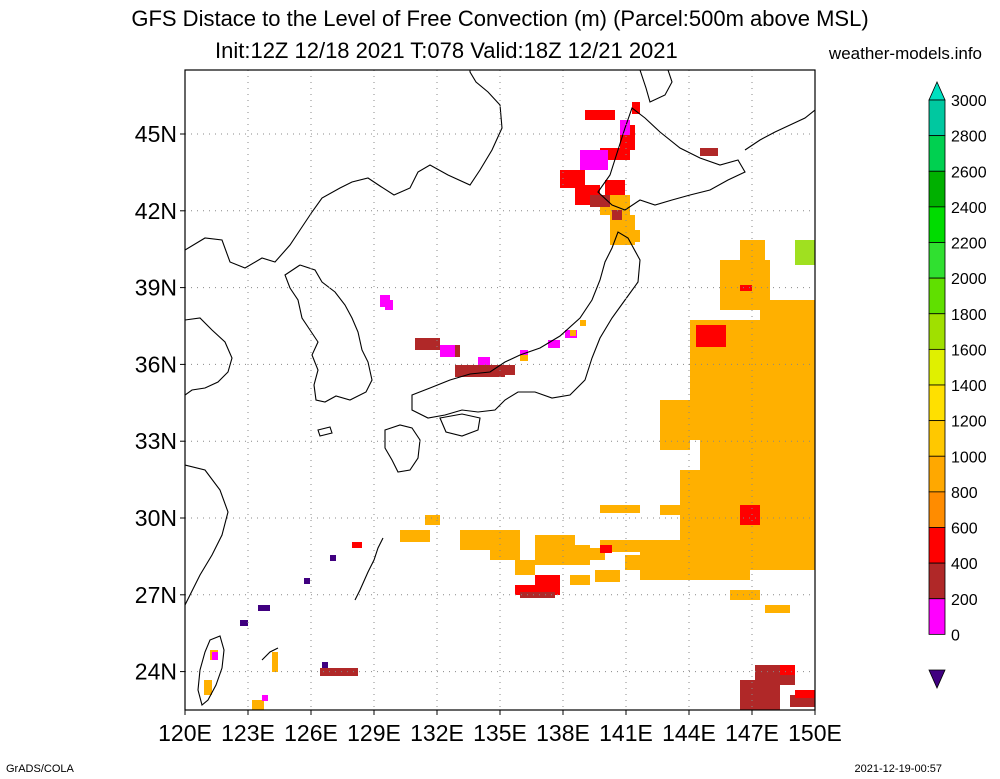 Image resolution: width=1000 pixels, height=779 pixels. I want to click on footer-software: GrADS/COLA, so click(40, 769).